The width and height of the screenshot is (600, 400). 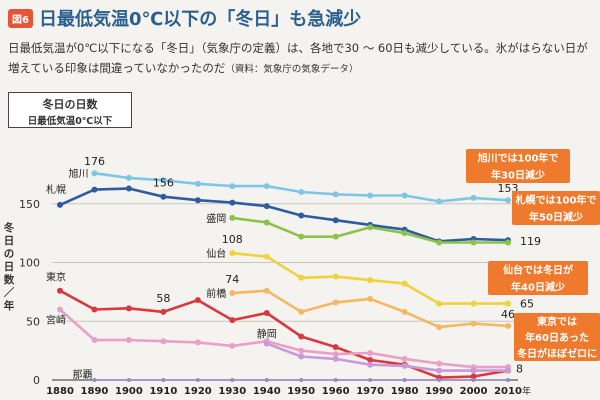 What do you see at coordinates (336, 391) in the screenshot?
I see `x-tick-label: 1960` at bounding box center [336, 391].